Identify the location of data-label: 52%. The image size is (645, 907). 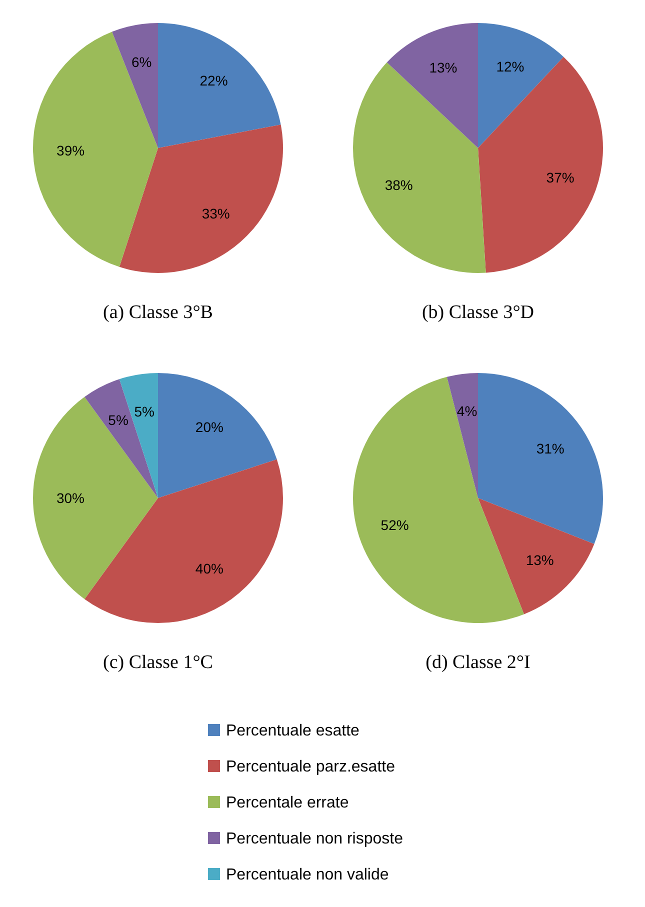
(394, 524).